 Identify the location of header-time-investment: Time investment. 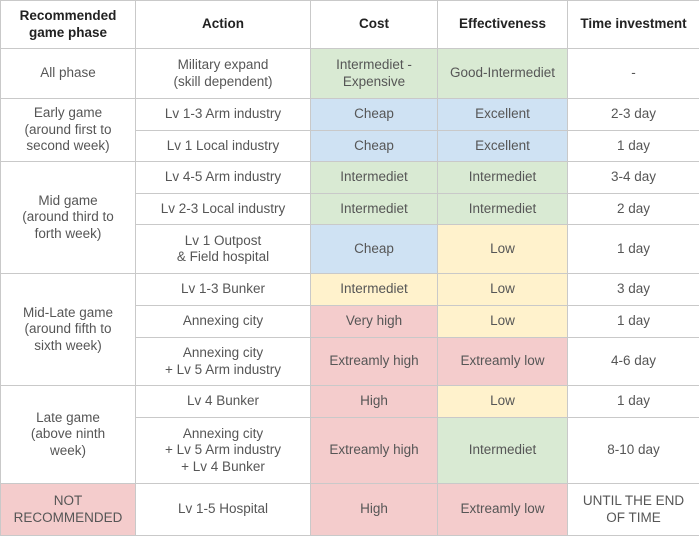
(633, 25).